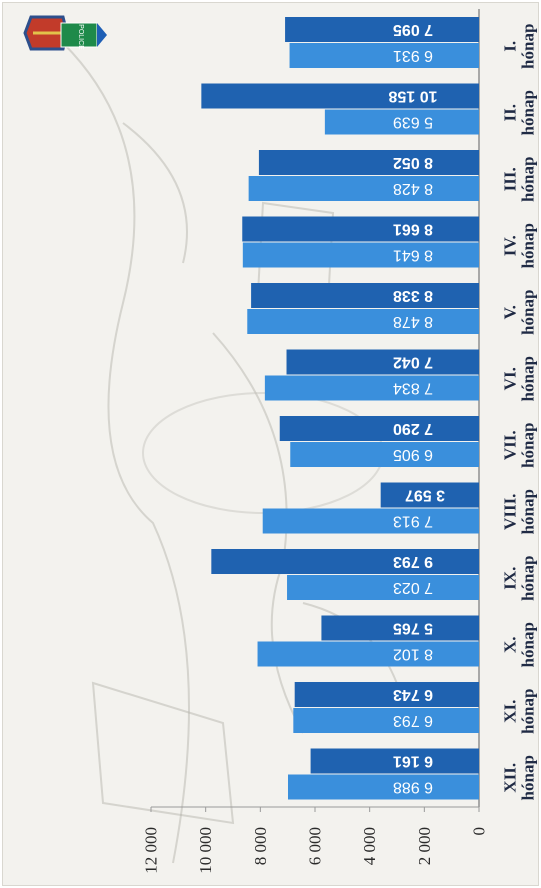 The width and height of the screenshot is (541, 888). I want to click on category-label: X., so click(510, 644).